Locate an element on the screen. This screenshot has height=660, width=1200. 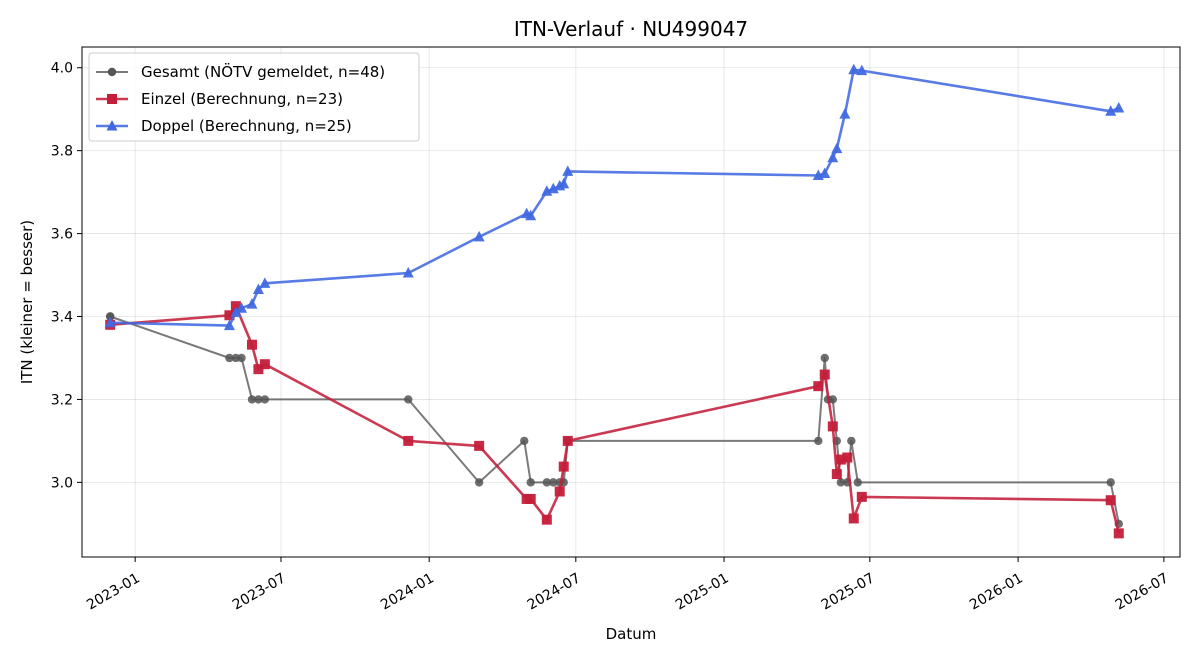
y-tick-label: 4.0 is located at coordinates (62, 69).